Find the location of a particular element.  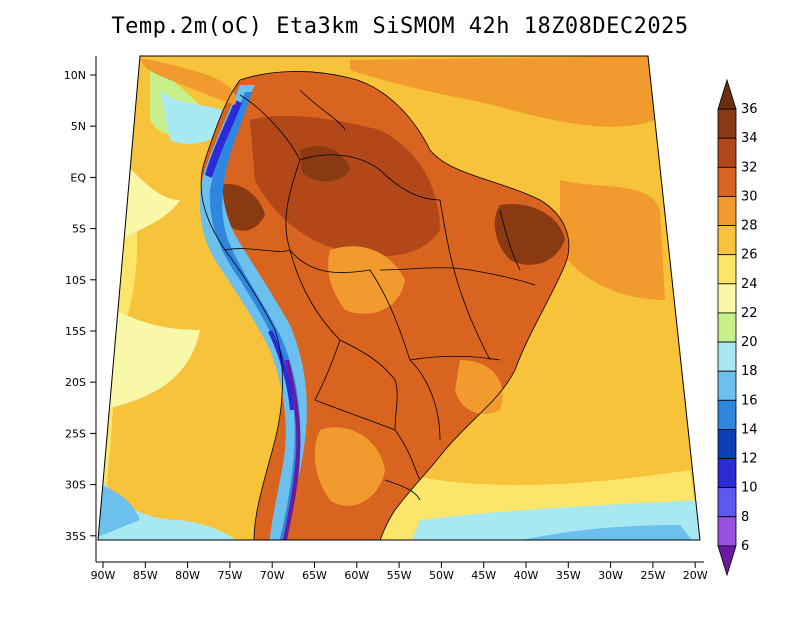

lon-label: 25W is located at coordinates (652, 575).